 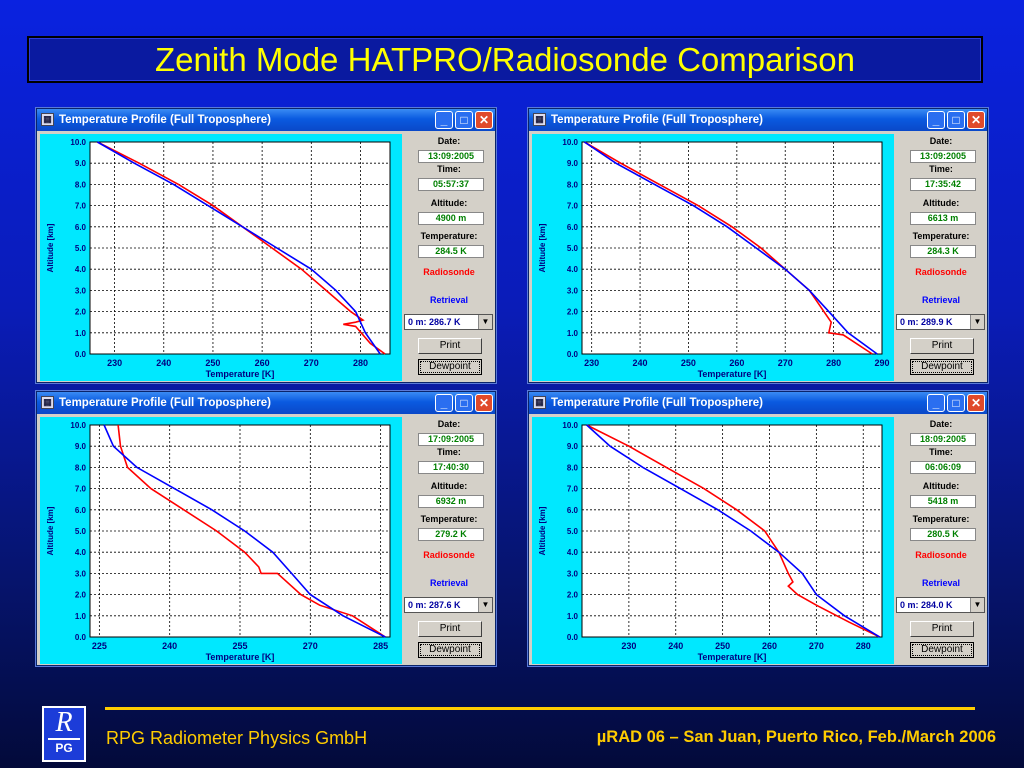 I want to click on logo-text: PG, so click(x=64, y=747).